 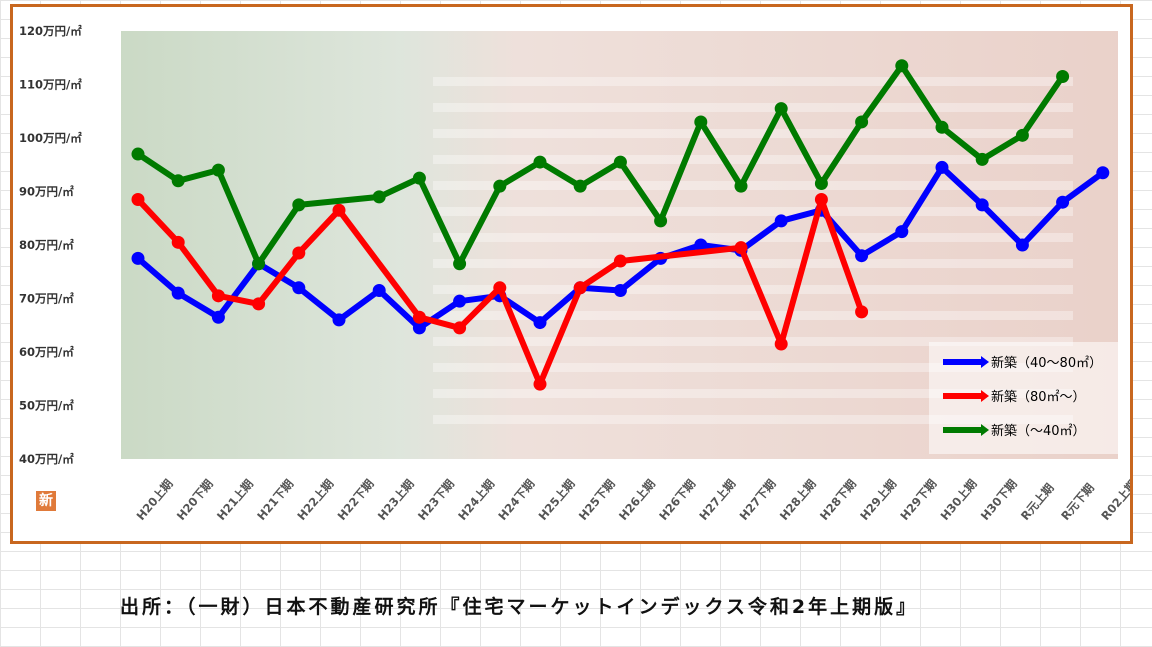 I want to click on x-tick-label: H27上期, so click(x=717, y=500).